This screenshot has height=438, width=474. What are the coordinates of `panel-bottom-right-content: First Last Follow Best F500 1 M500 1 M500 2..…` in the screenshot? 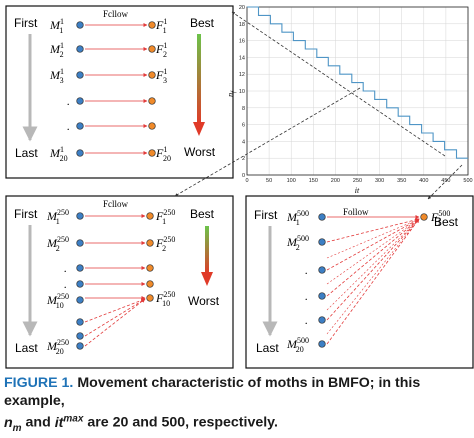 It's located at (356, 281).